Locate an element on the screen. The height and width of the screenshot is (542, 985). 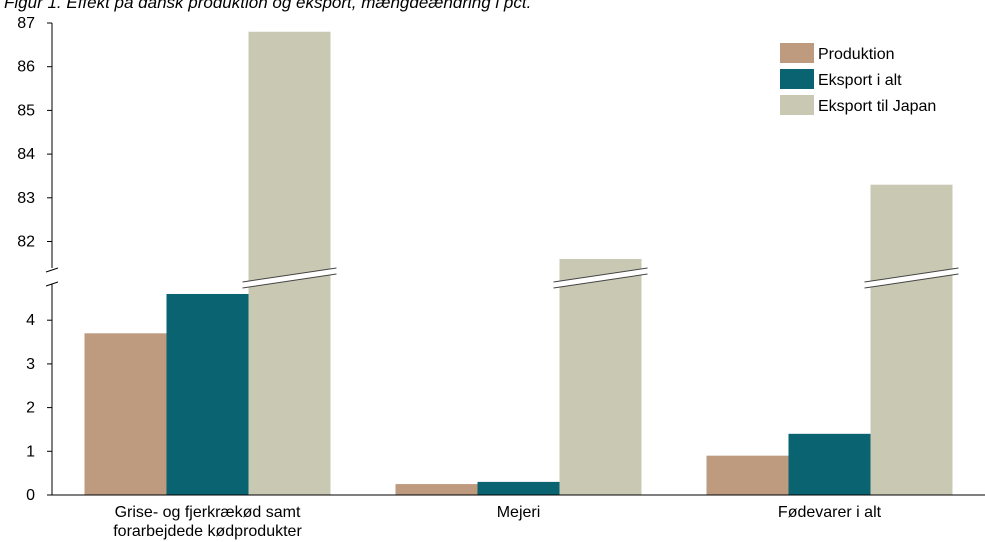
x-tick-label-1: Mejeri is located at coordinates (519, 512).